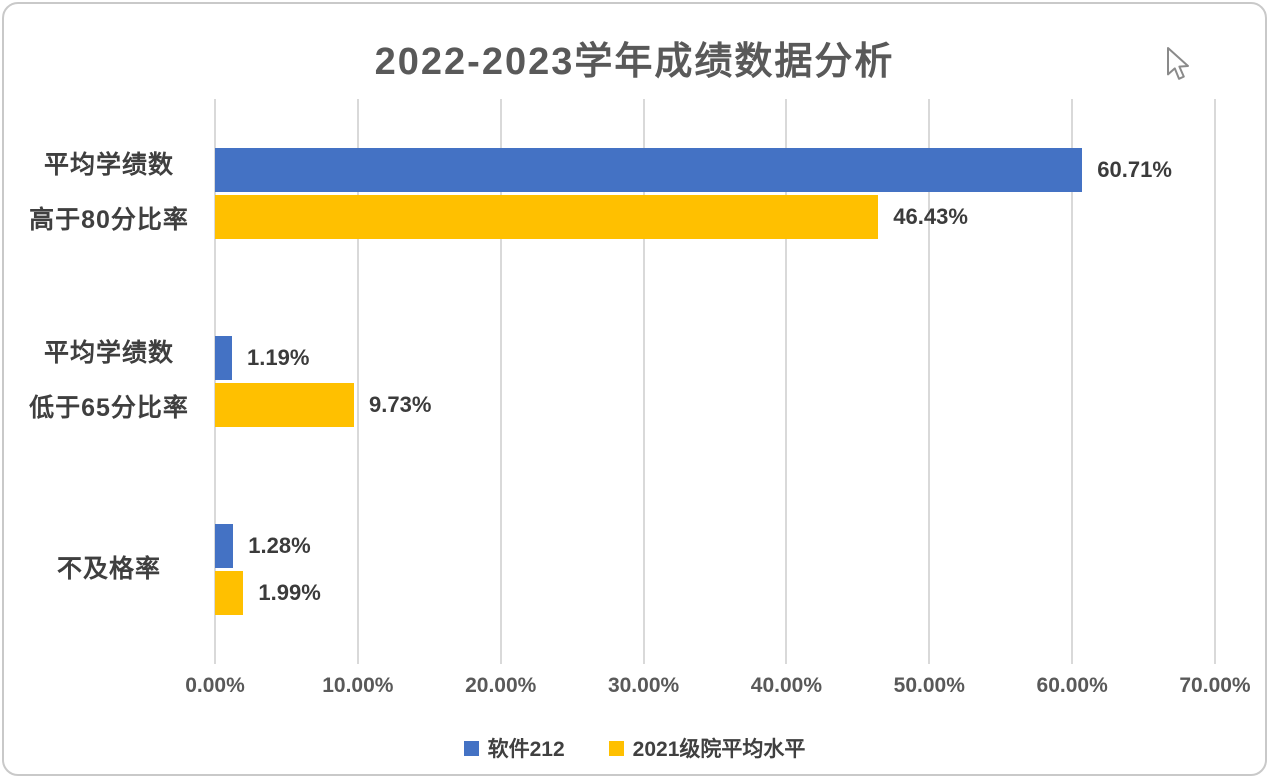 Image resolution: width=1269 pixels, height=778 pixels. I want to click on legend-item: 软件212, so click(514, 748).